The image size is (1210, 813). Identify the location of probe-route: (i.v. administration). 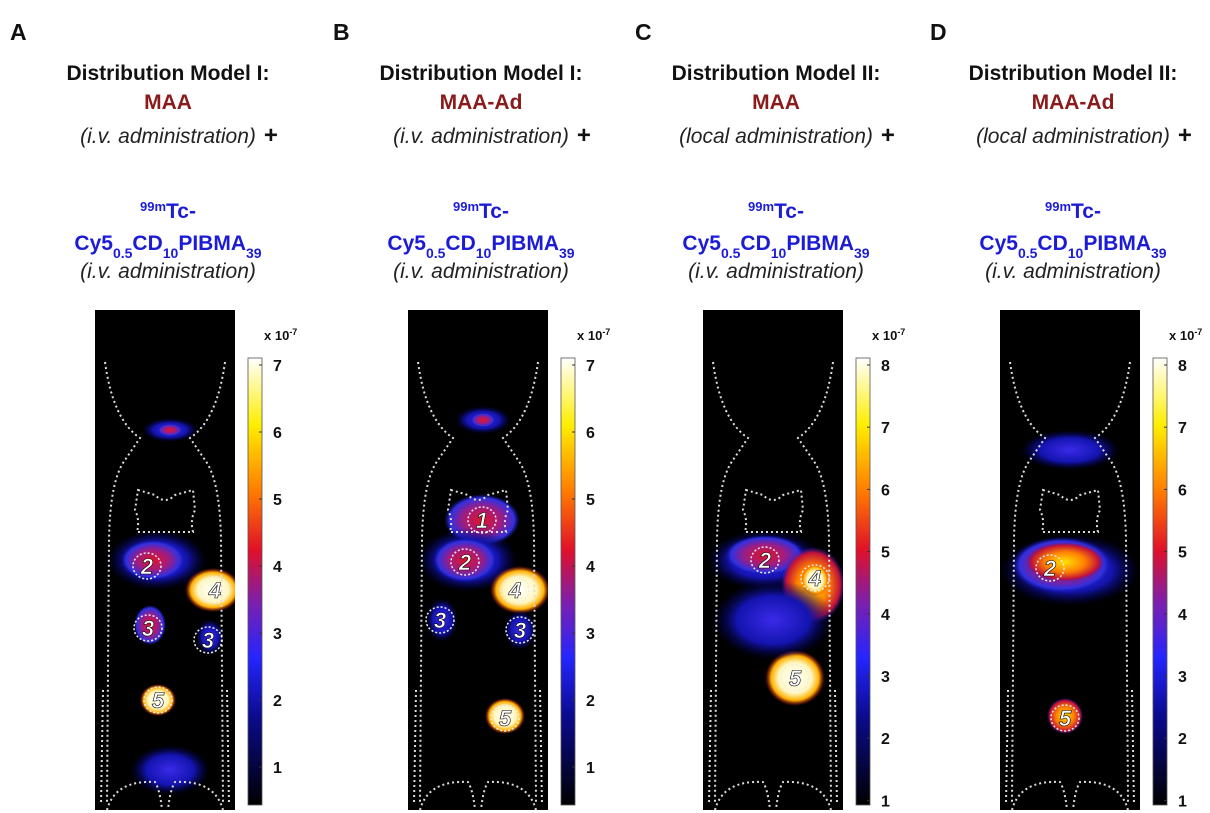
(168, 271).